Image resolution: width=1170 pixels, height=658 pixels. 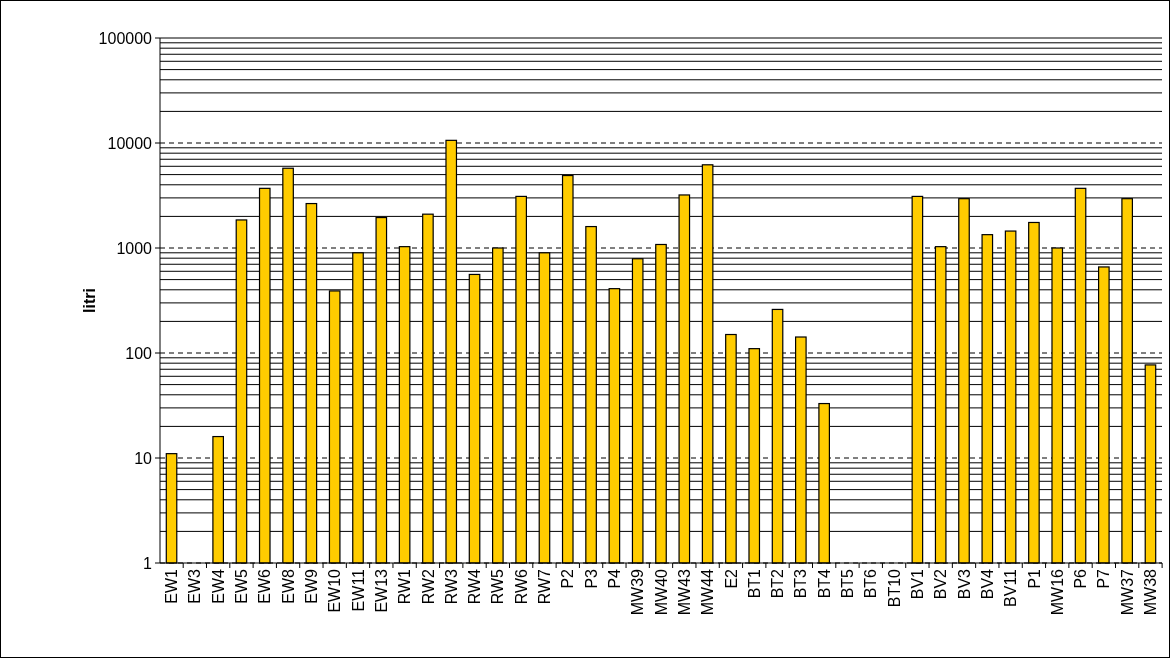 I want to click on y-tick-label: 10, so click(x=143, y=458).